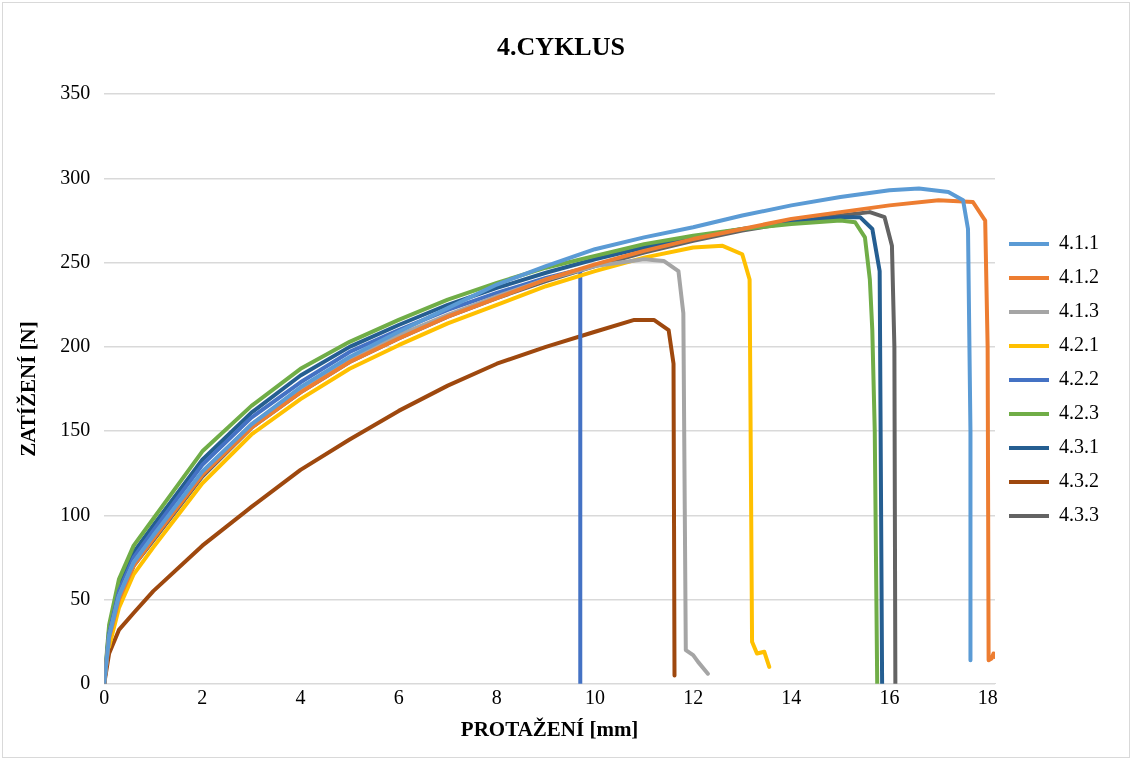 The height and width of the screenshot is (760, 1132). What do you see at coordinates (1079, 514) in the screenshot?
I see `legend-label: 4.3.3` at bounding box center [1079, 514].